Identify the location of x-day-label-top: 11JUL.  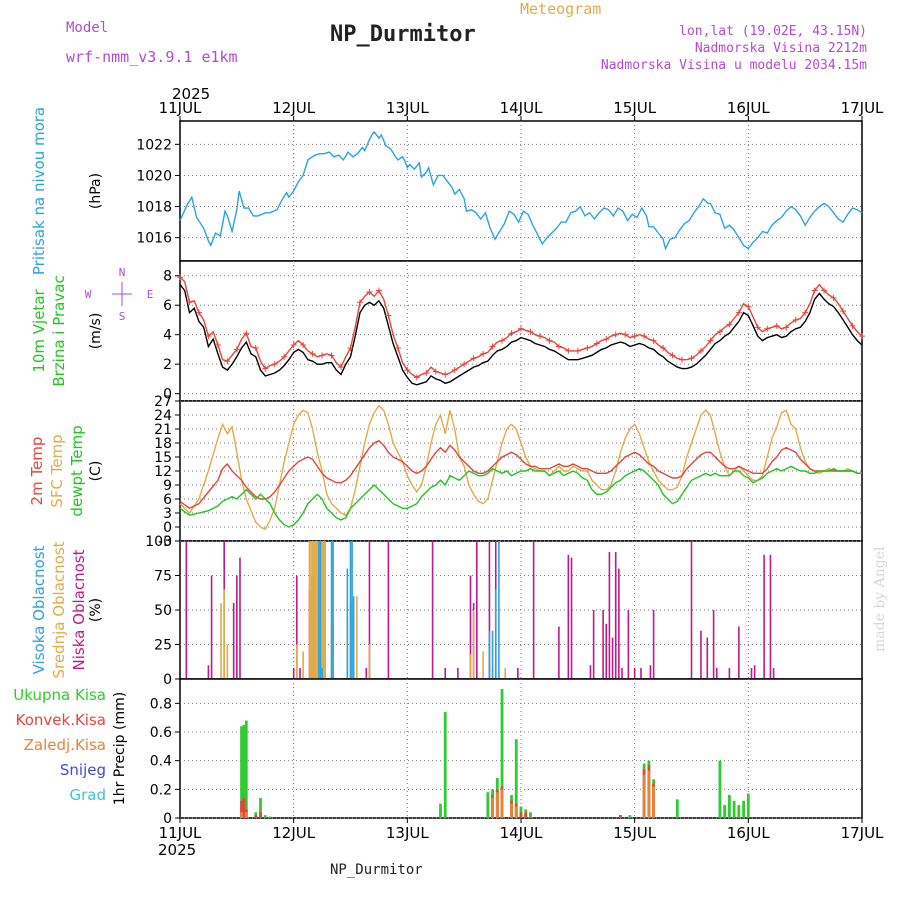
(180, 108).